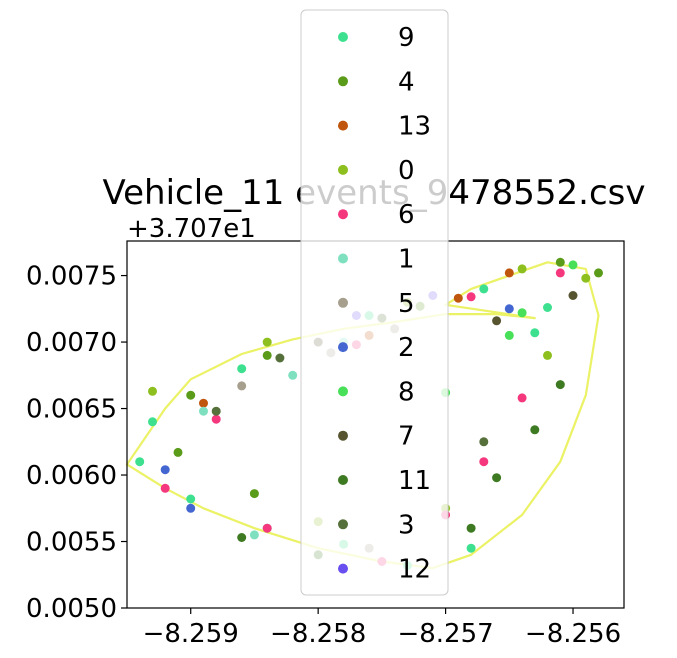 Image resolution: width=677 pixels, height=658 pixels. What do you see at coordinates (445, 634) in the screenshot?
I see `x-tick-label: −8.257` at bounding box center [445, 634].